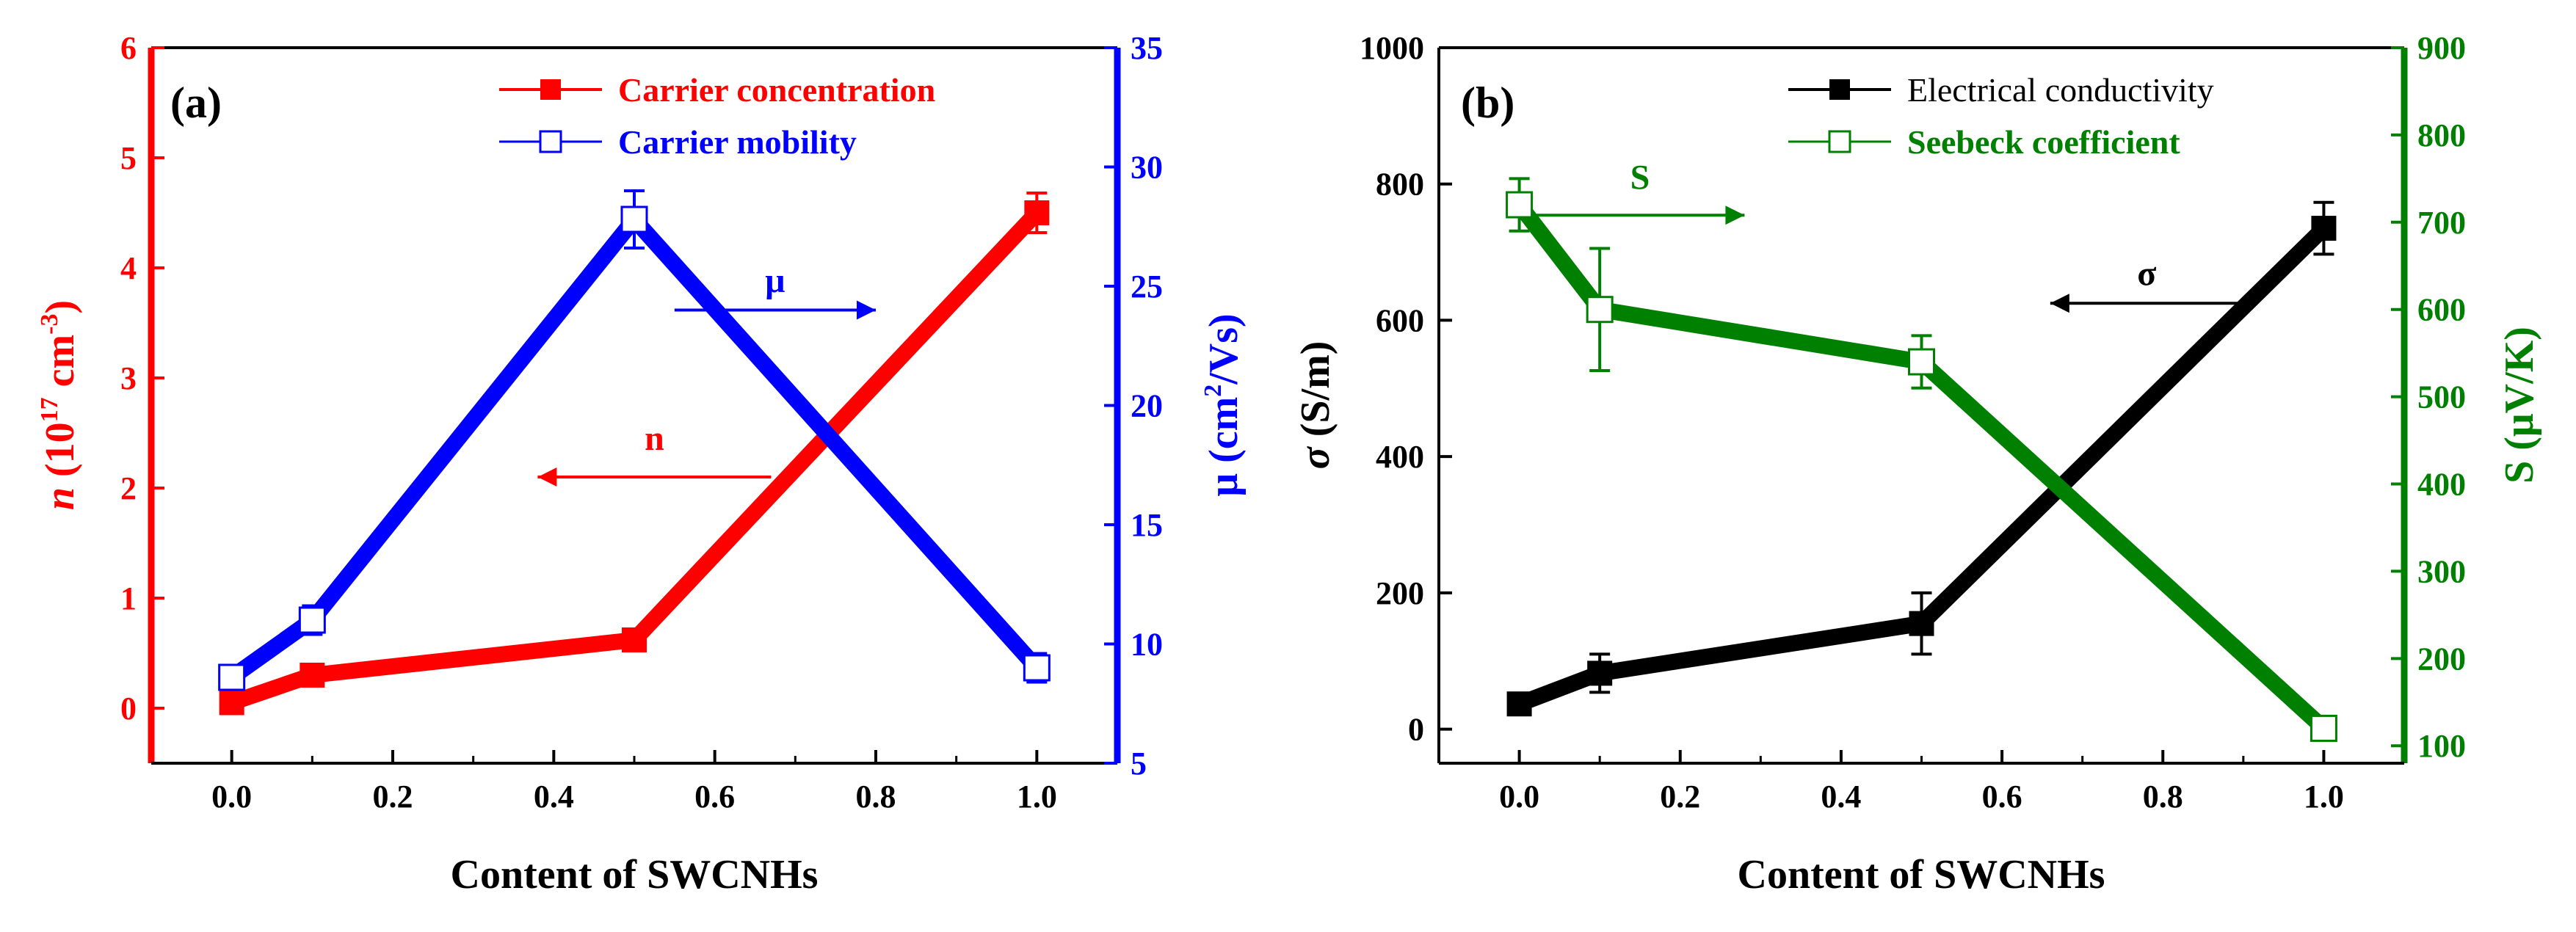 Image resolution: width=2576 pixels, height=932 pixels. What do you see at coordinates (129, 488) in the screenshot?
I see `y-left-tick-label: 2` at bounding box center [129, 488].